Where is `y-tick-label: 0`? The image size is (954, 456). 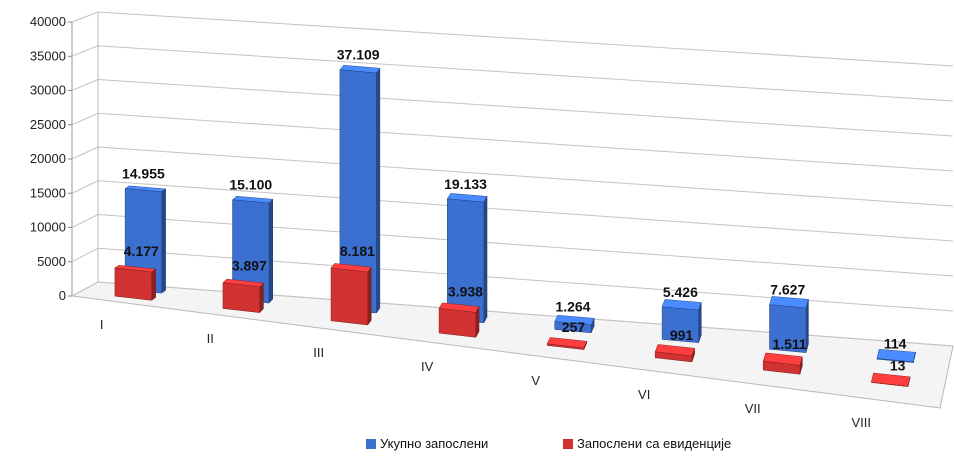 y-tick-label: 0 is located at coordinates (62, 295).